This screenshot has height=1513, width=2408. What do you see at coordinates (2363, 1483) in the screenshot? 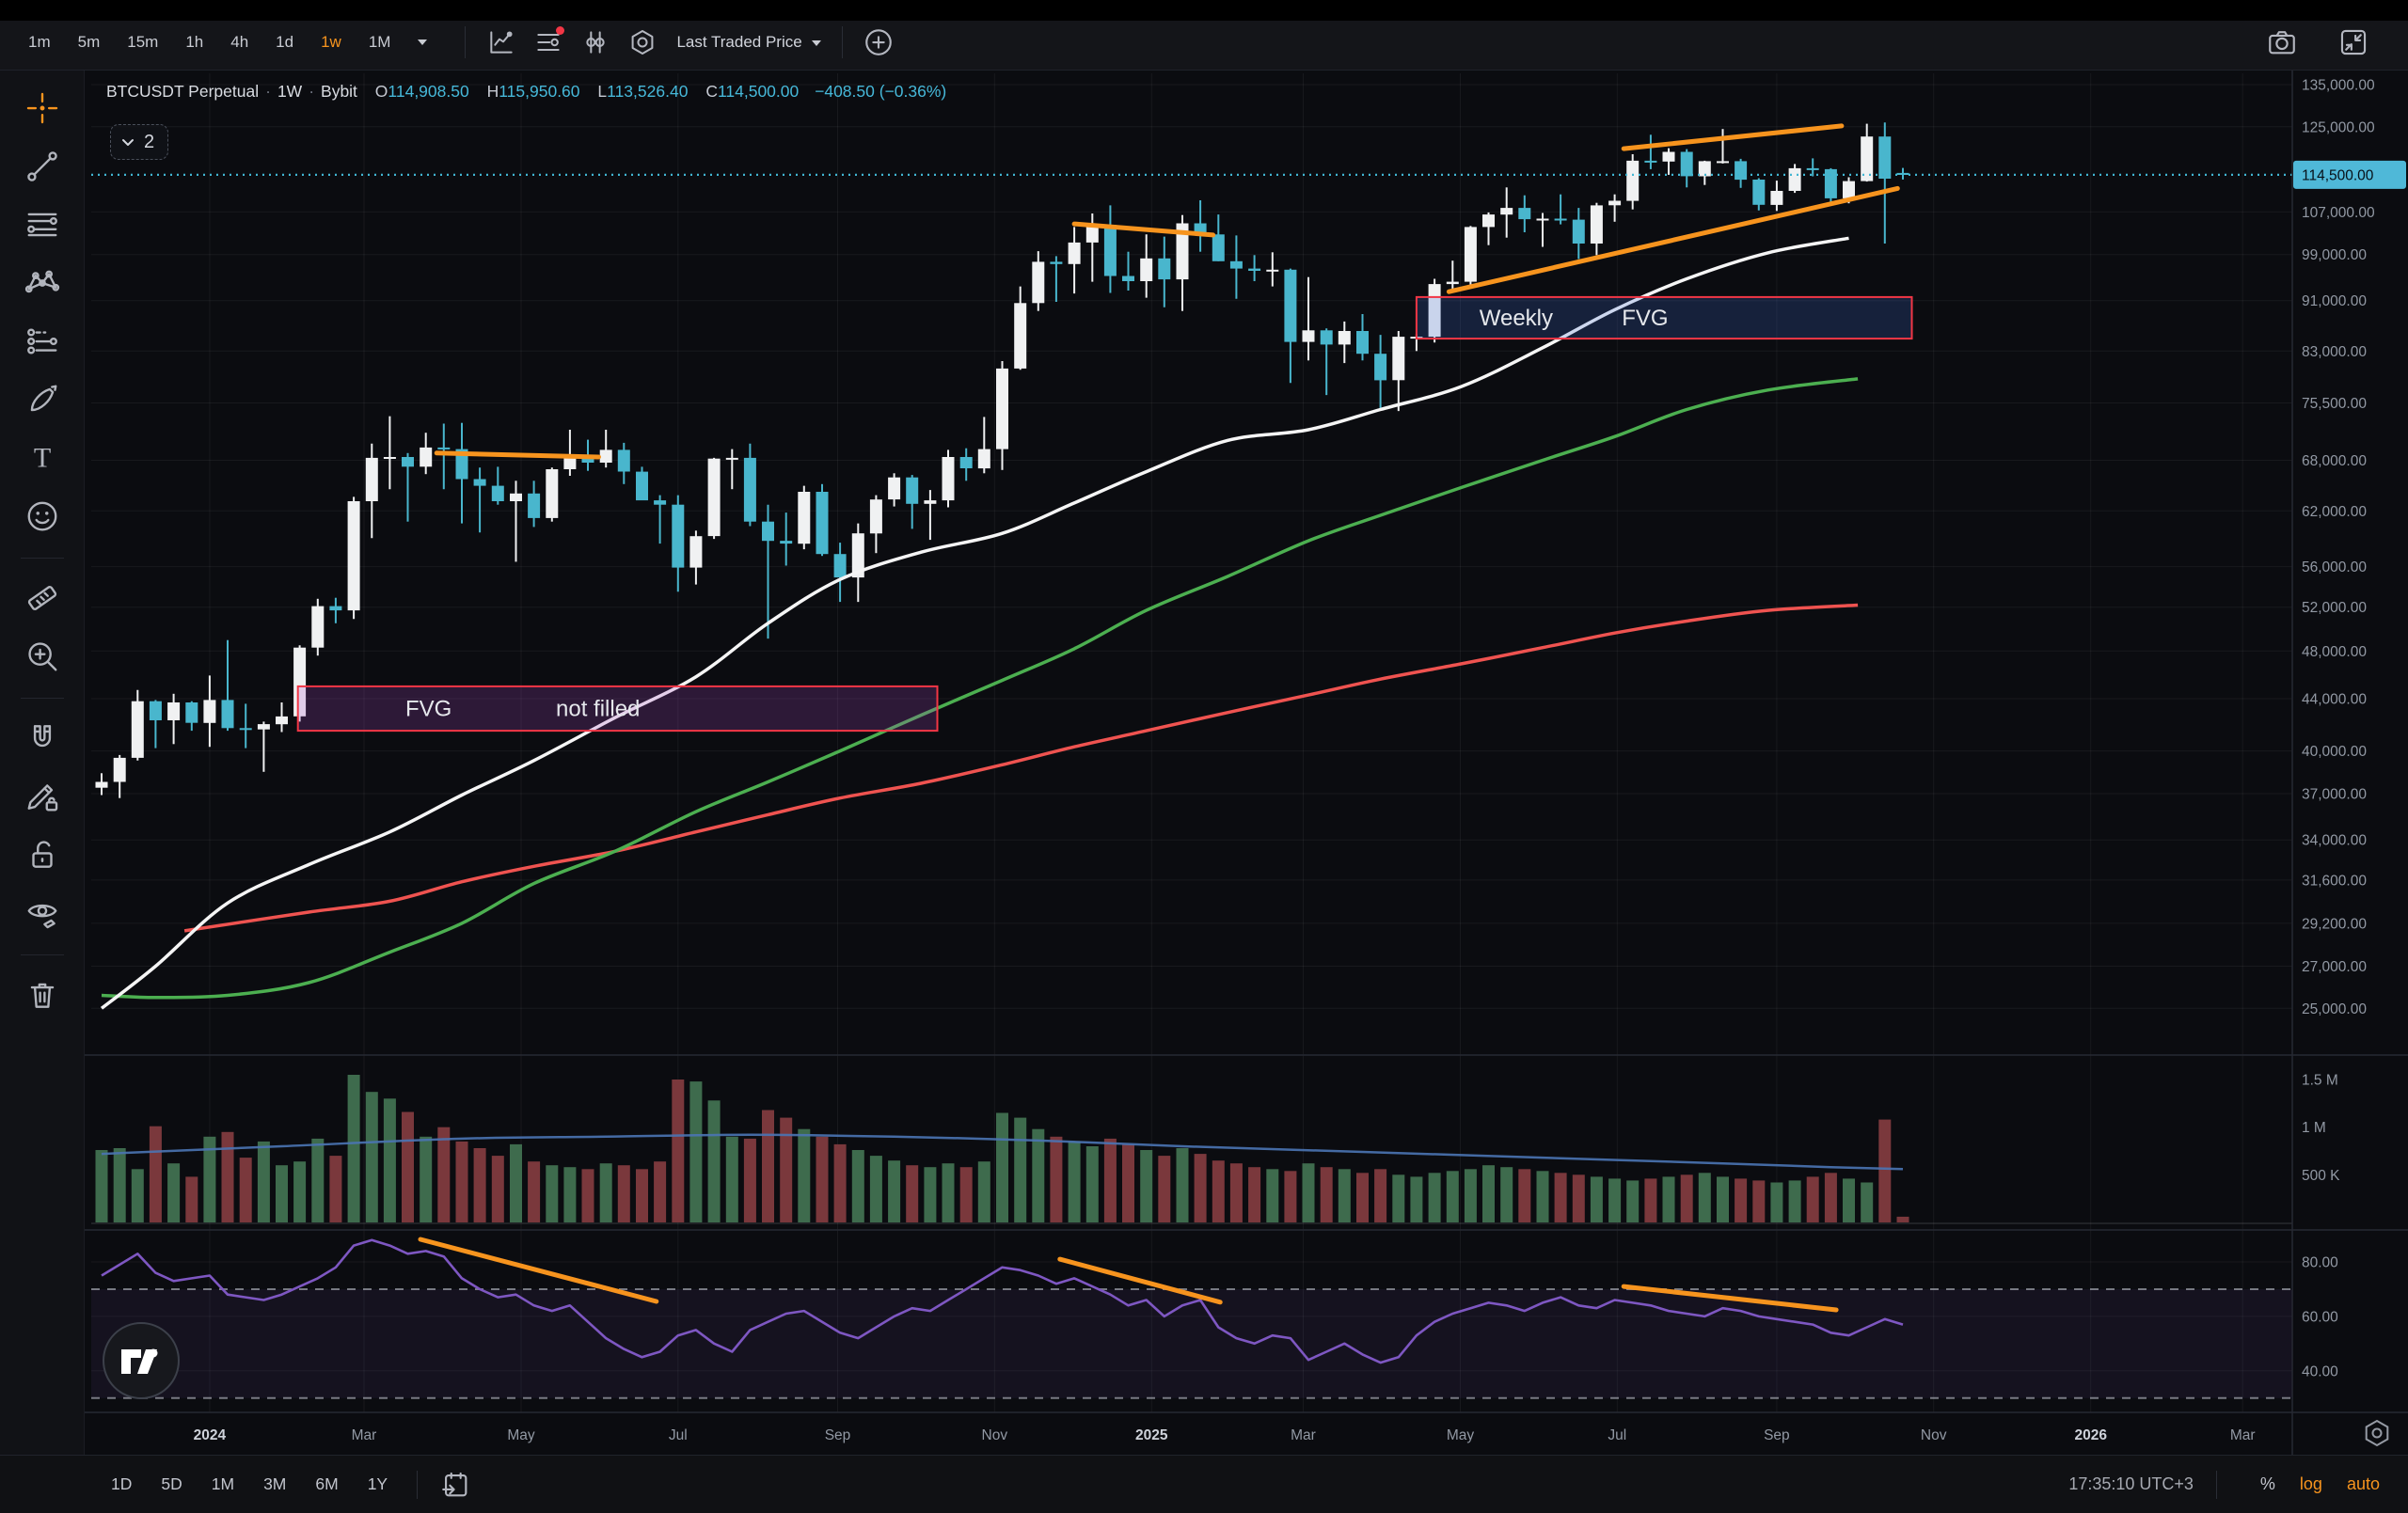
I see `auto-scale-toggle: auto` at bounding box center [2363, 1483].